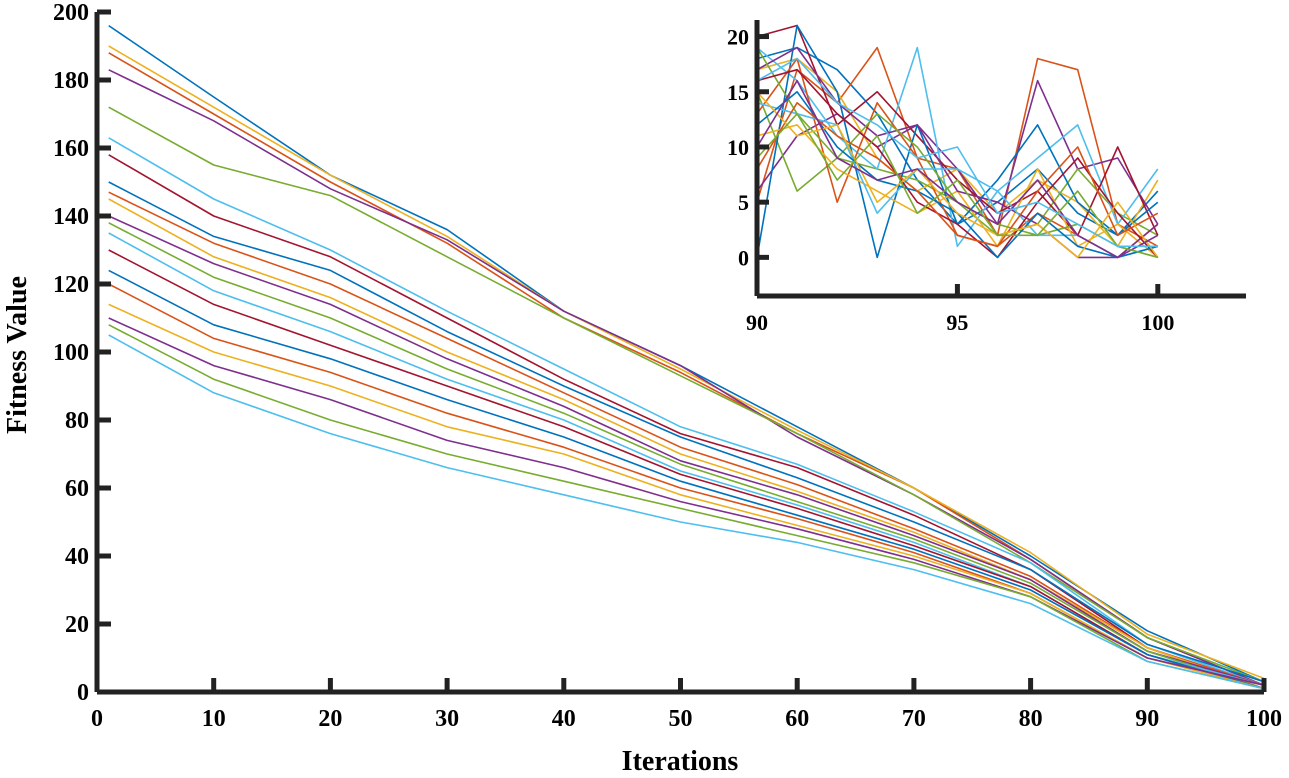 This screenshot has width=1289, height=778. I want to click on inset-y-tick-label: 0, so click(743, 257).